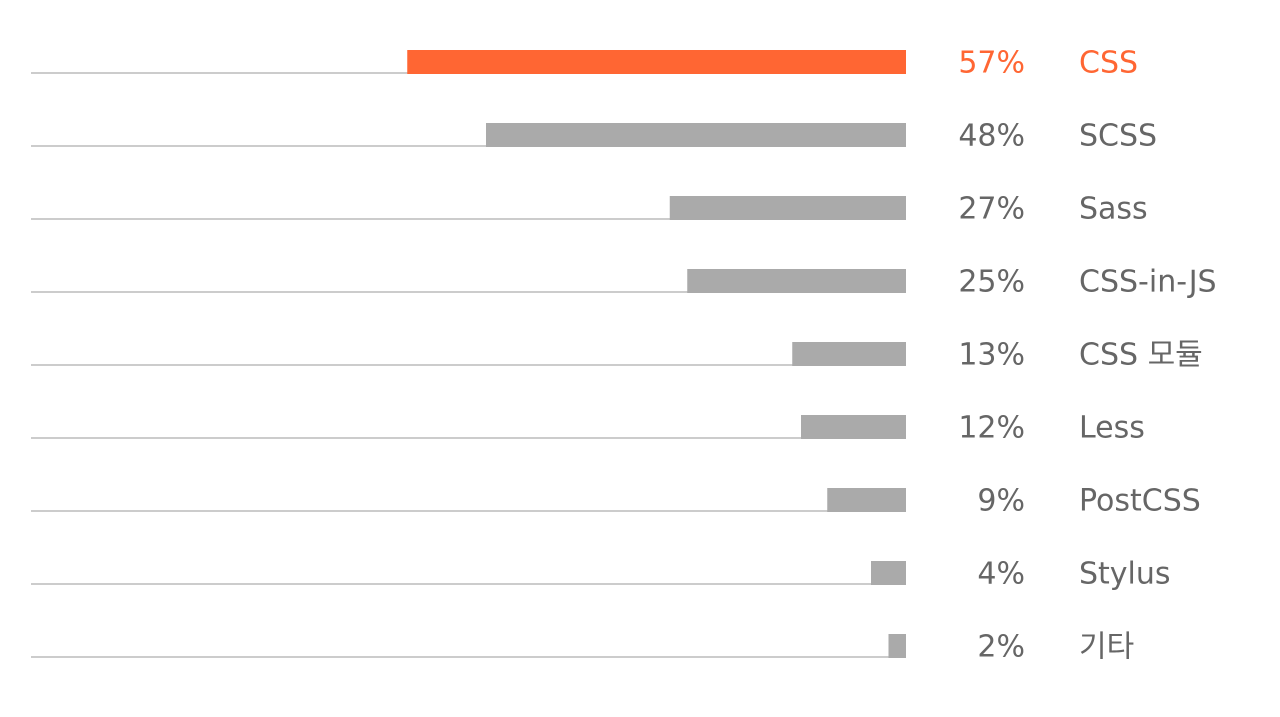  Describe the element at coordinates (1106, 647) in the screenshot. I see `category-label: 기타` at that location.